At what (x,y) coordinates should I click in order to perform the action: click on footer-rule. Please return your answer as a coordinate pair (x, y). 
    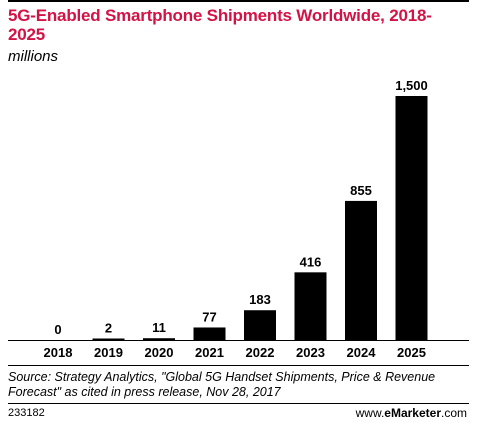
    Looking at the image, I should click on (238, 403).